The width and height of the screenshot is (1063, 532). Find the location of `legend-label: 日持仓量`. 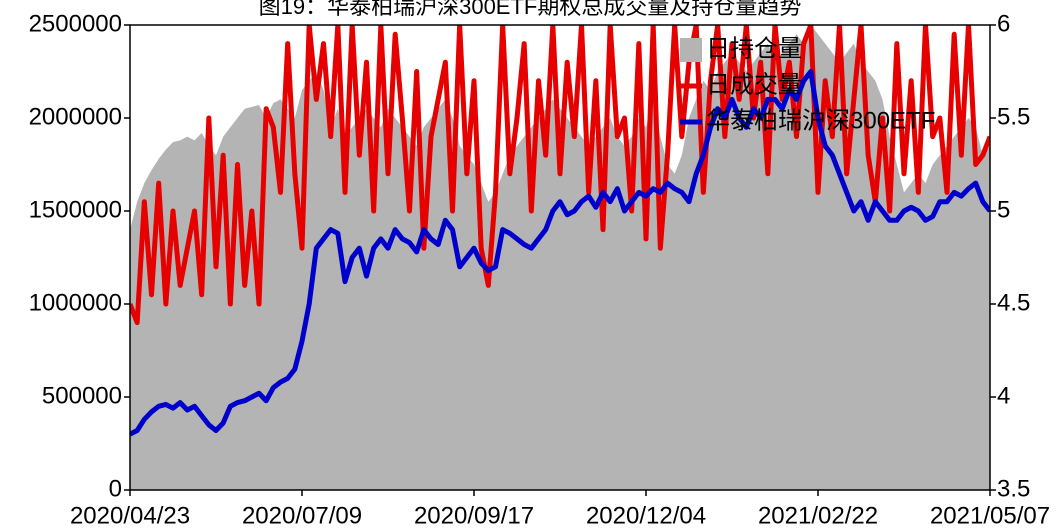

legend-label: 日持仓量 is located at coordinates (754, 48).